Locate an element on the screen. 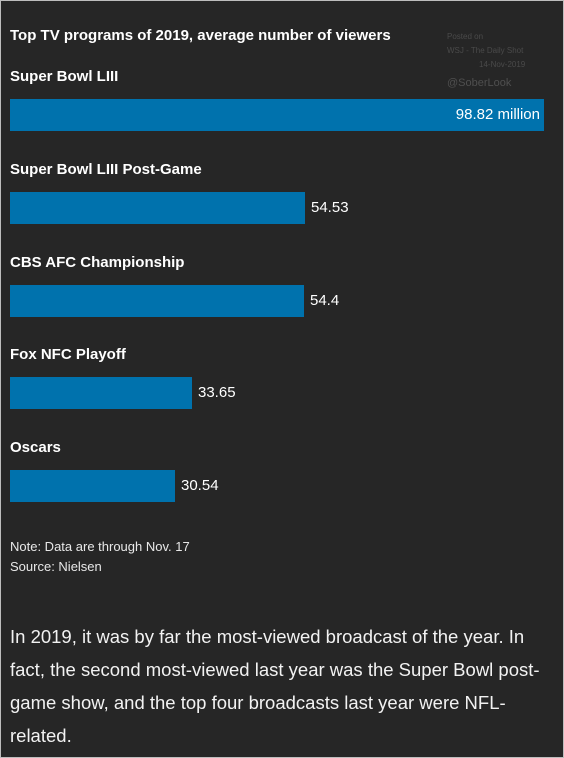  value-label: 54.4 is located at coordinates (325, 300).